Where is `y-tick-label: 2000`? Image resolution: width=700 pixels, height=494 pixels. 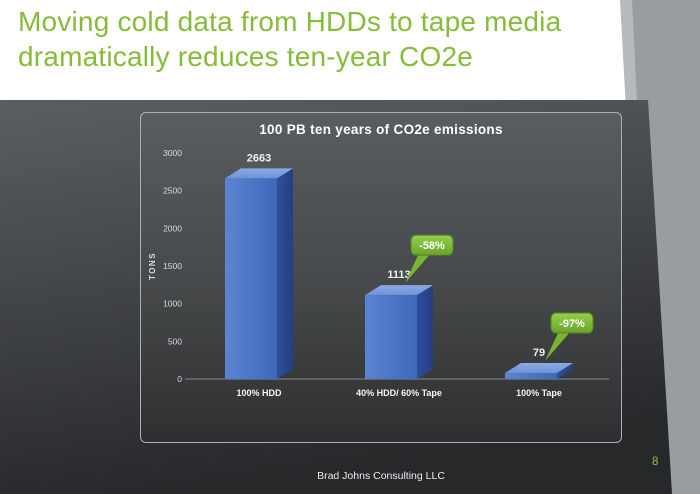 y-tick-label: 2000 is located at coordinates (172, 228).